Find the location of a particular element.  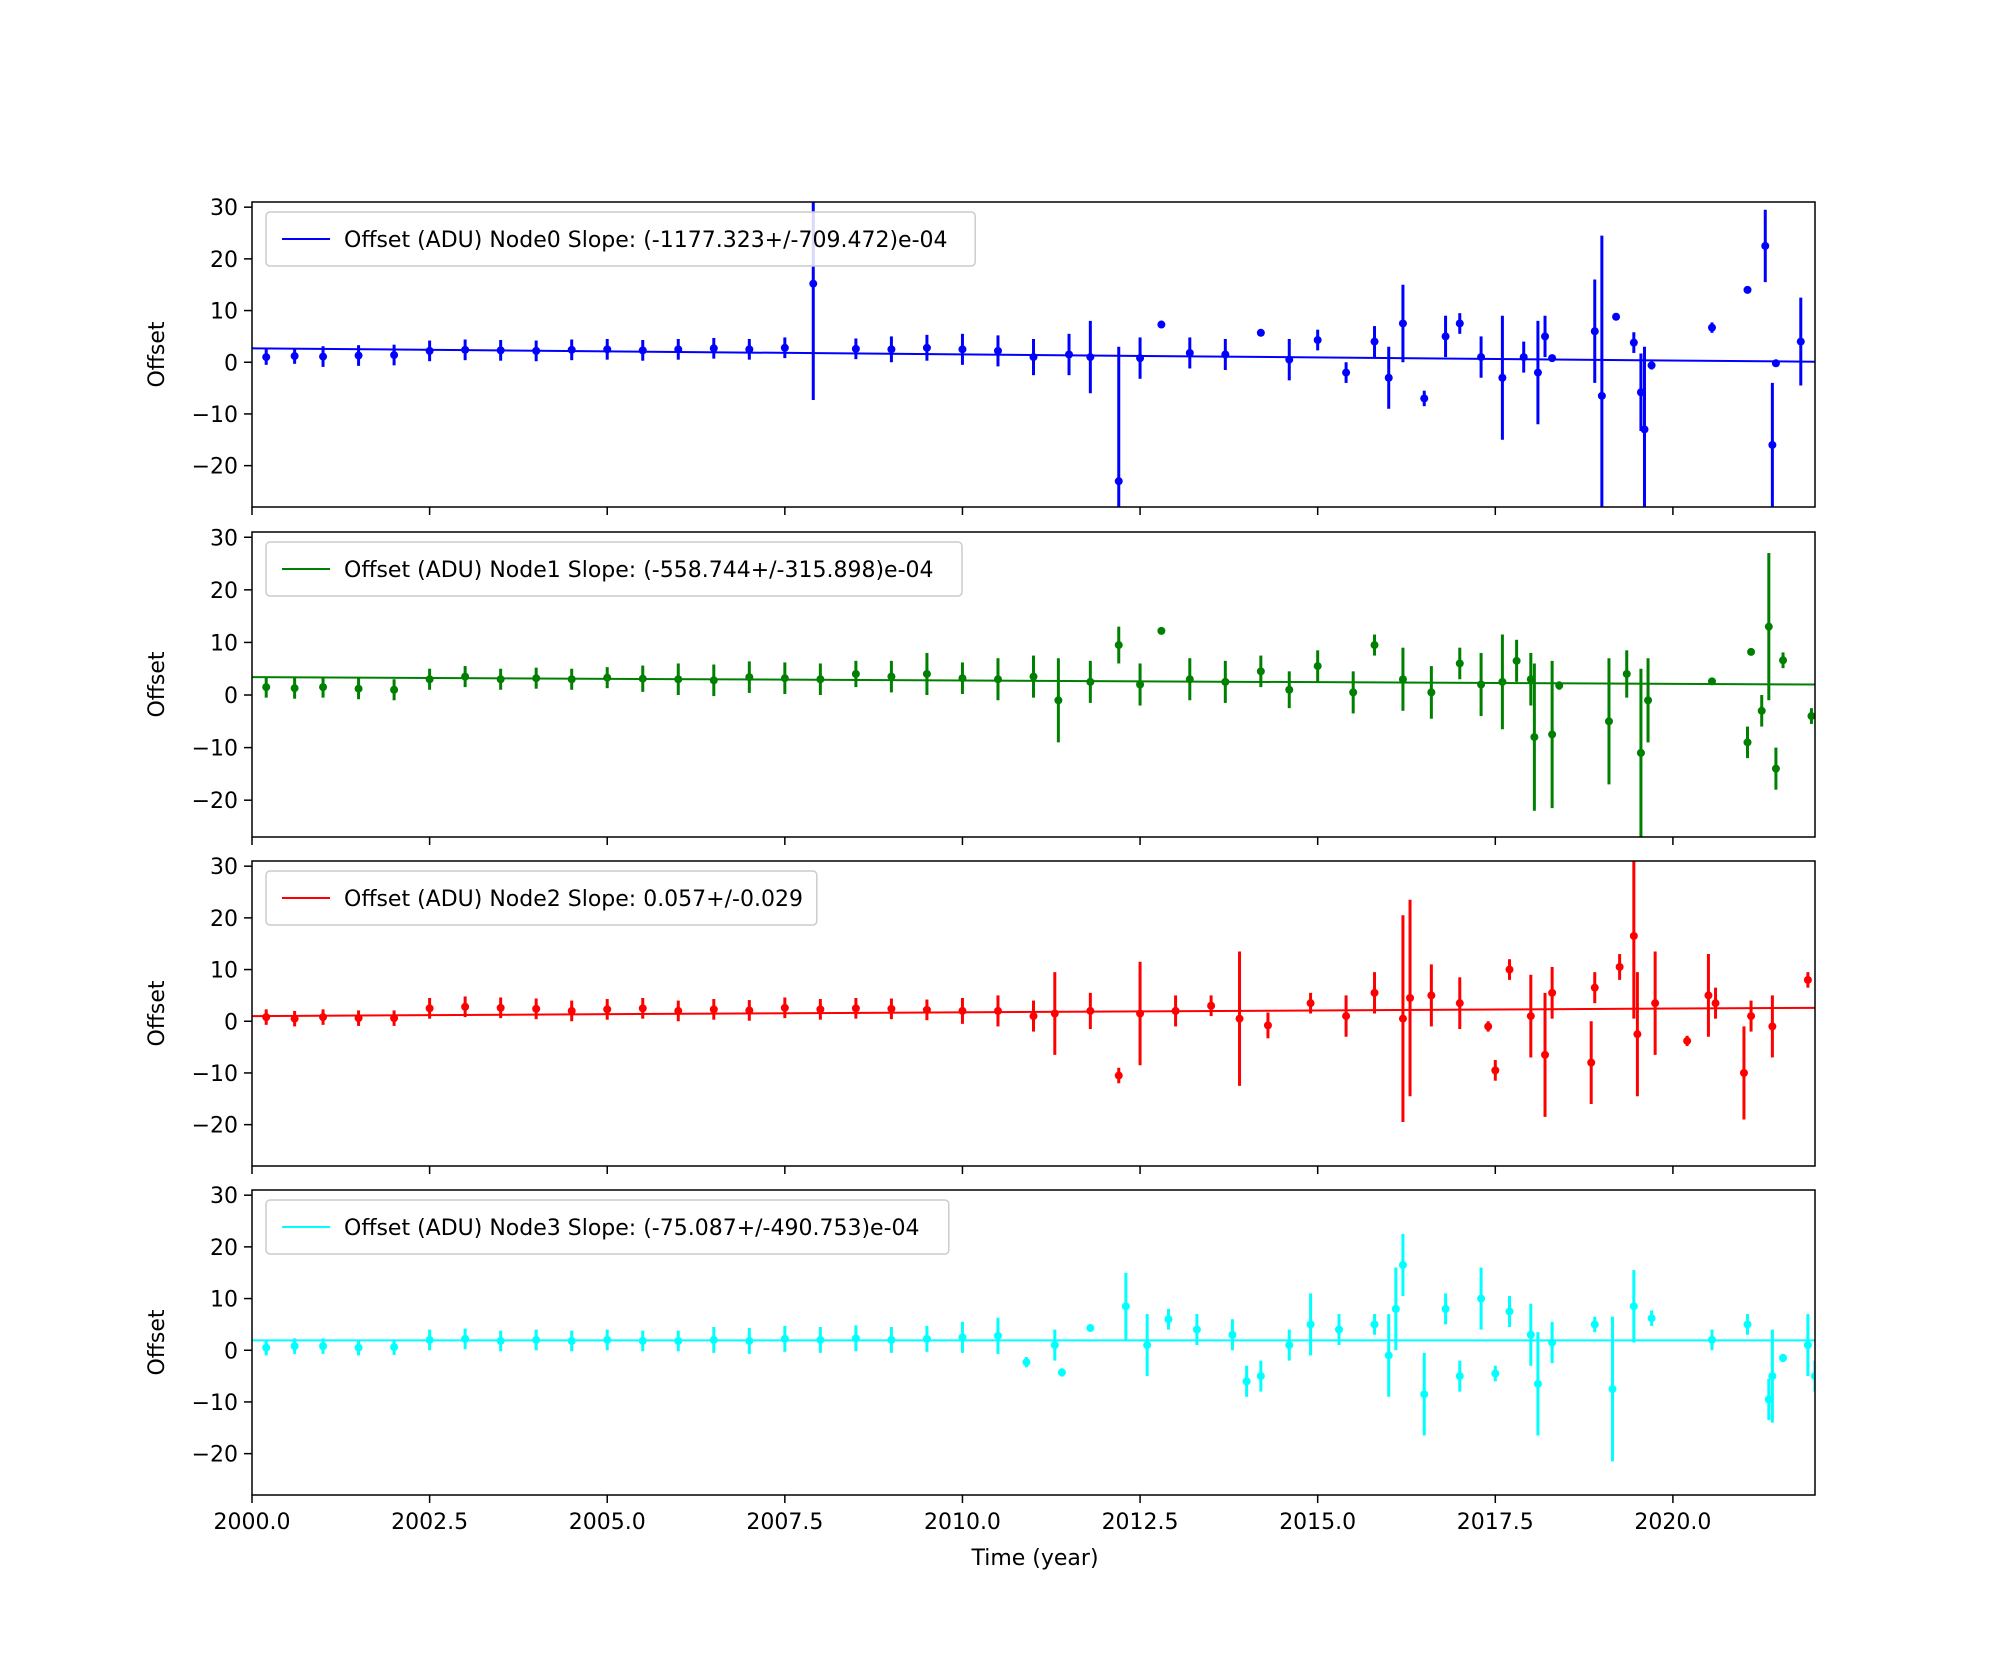

x-tick-label: 2002.5 is located at coordinates (429, 1522).